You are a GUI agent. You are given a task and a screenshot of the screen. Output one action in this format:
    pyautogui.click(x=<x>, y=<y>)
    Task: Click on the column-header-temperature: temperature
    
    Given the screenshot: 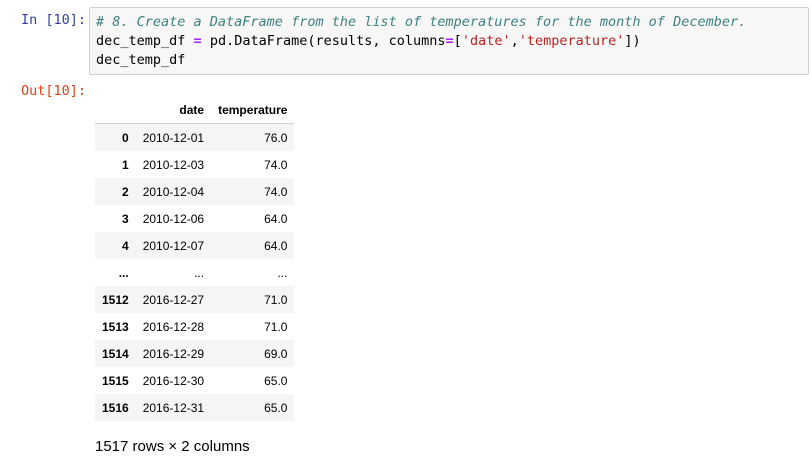 What is the action you would take?
    pyautogui.click(x=253, y=110)
    